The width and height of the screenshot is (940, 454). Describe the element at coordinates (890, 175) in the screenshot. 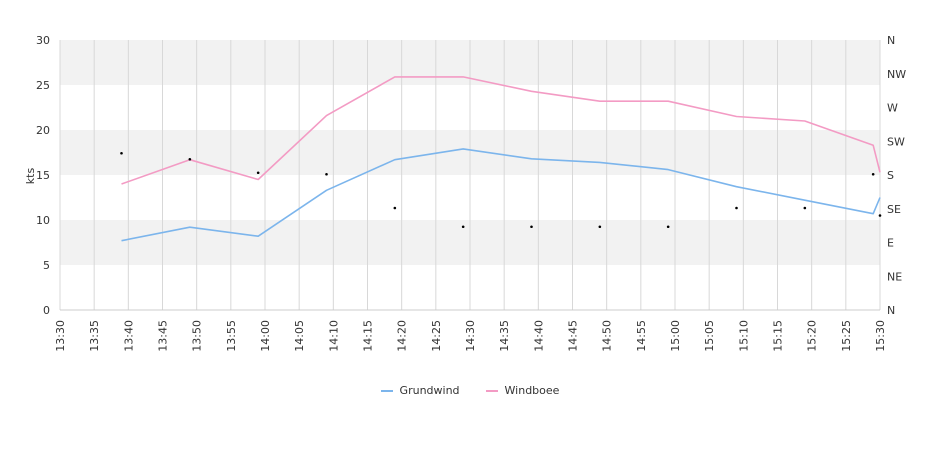

I see `direction-tick-label: S` at that location.